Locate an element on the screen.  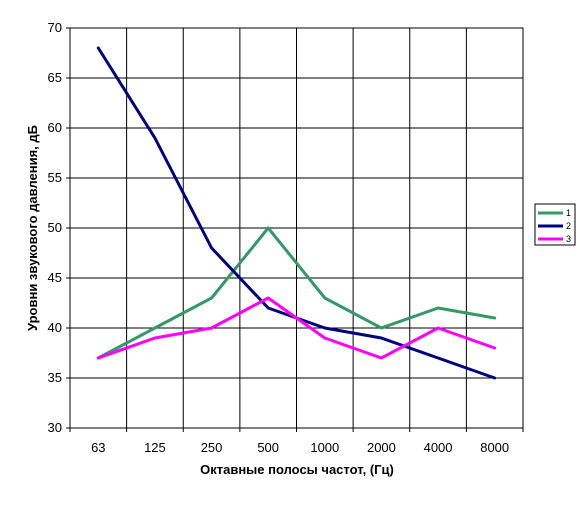
legend-label-3: 3 is located at coordinates (568, 239).